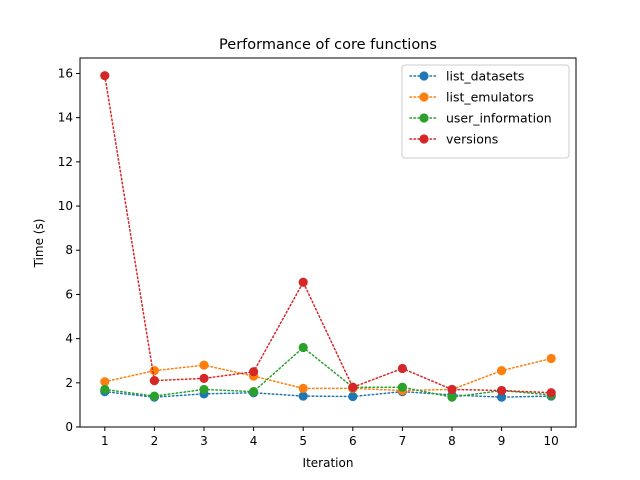 Image resolution: width=640 pixels, height=480 pixels. I want to click on legend-label: list_emulators, so click(490, 97).